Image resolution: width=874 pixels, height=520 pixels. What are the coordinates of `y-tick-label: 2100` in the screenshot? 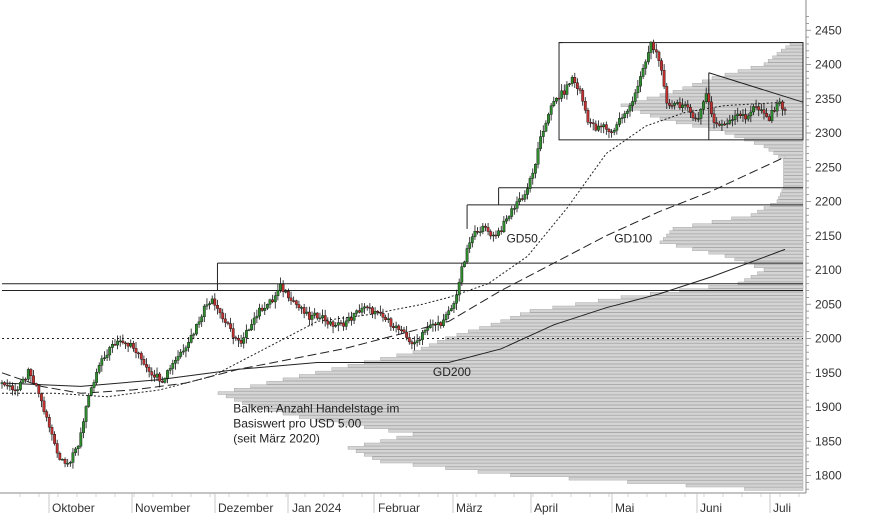 It's located at (828, 270).